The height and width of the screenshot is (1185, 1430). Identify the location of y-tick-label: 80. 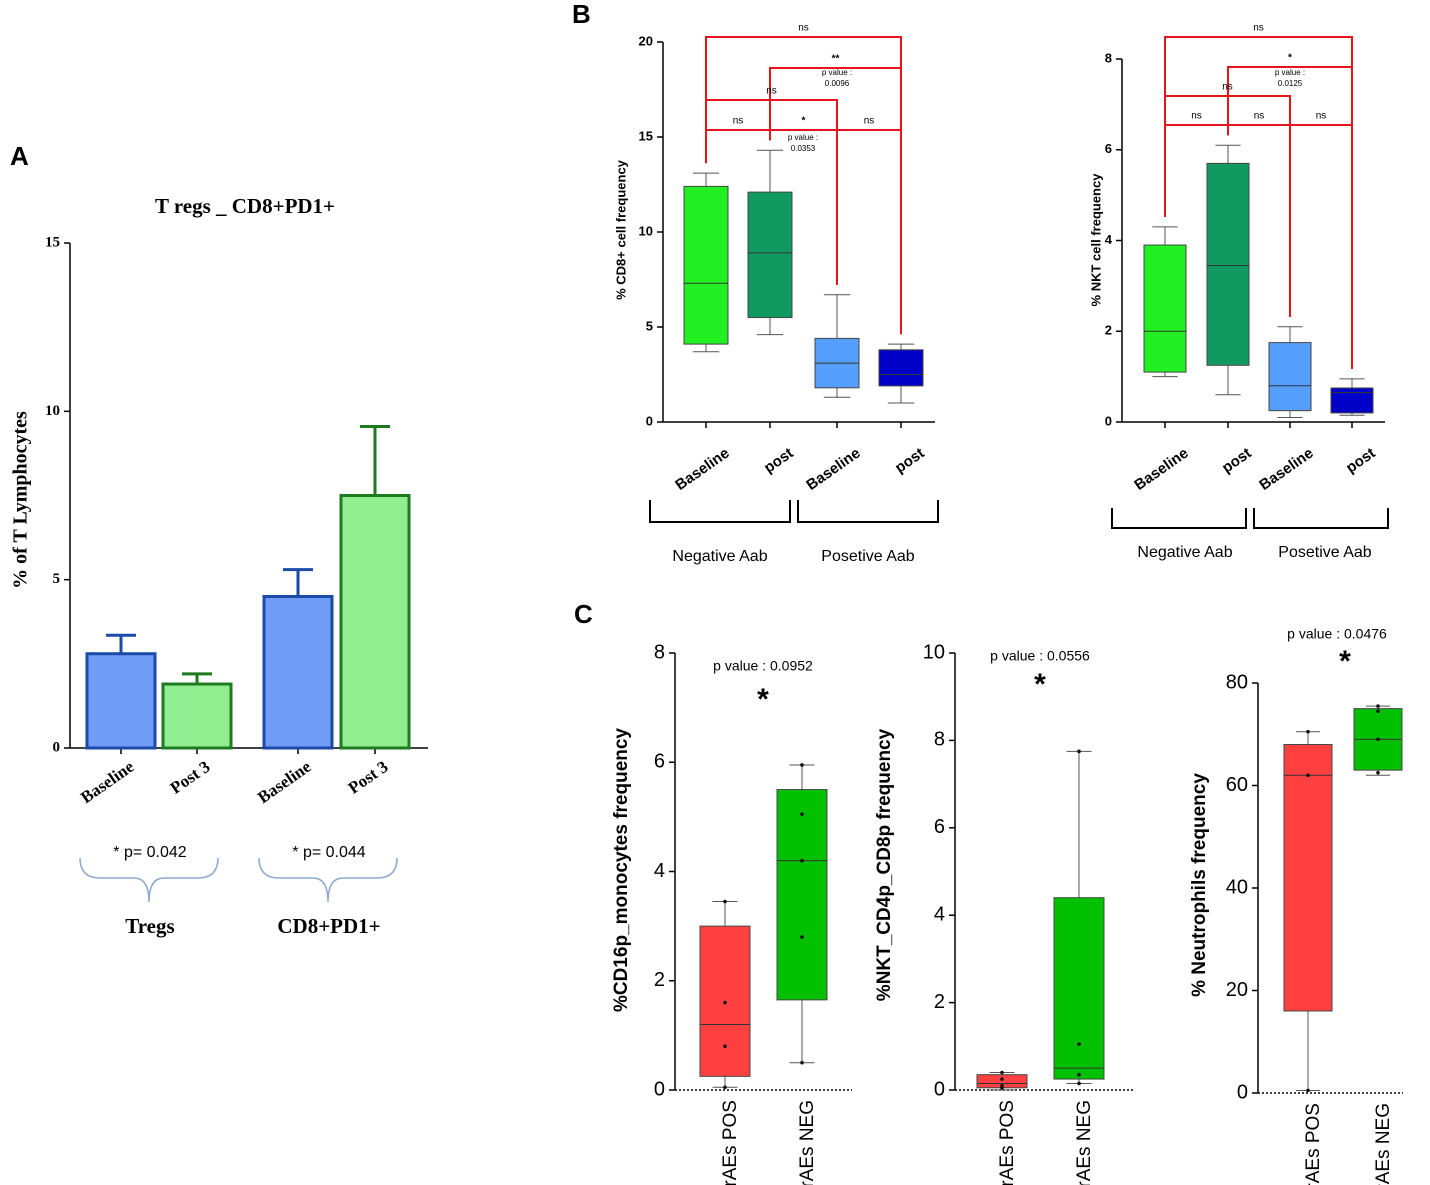
(1237, 682).